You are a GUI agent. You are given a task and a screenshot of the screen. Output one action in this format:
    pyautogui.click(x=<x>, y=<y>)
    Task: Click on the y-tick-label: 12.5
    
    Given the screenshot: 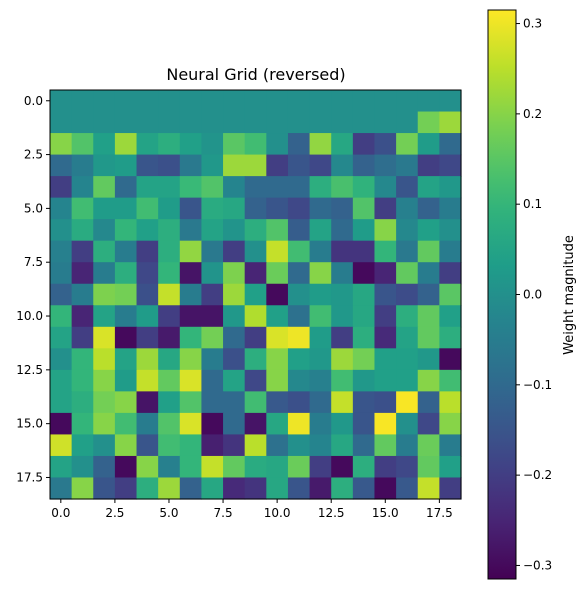 What is the action you would take?
    pyautogui.click(x=29, y=370)
    